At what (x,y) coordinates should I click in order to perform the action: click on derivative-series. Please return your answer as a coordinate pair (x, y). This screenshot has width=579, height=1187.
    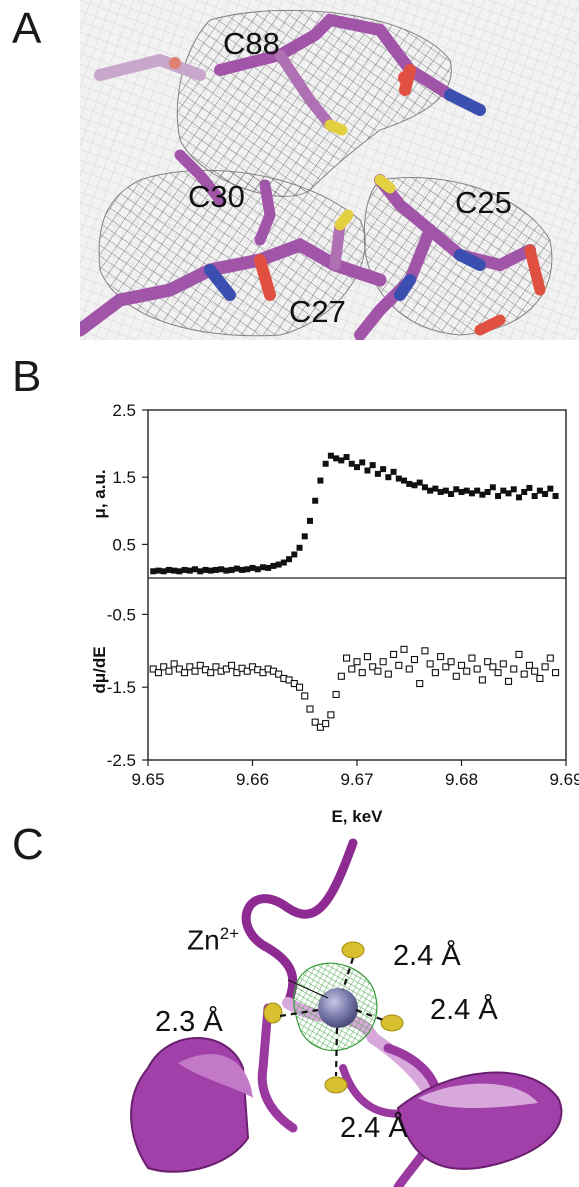
    Looking at the image, I should click on (354, 688).